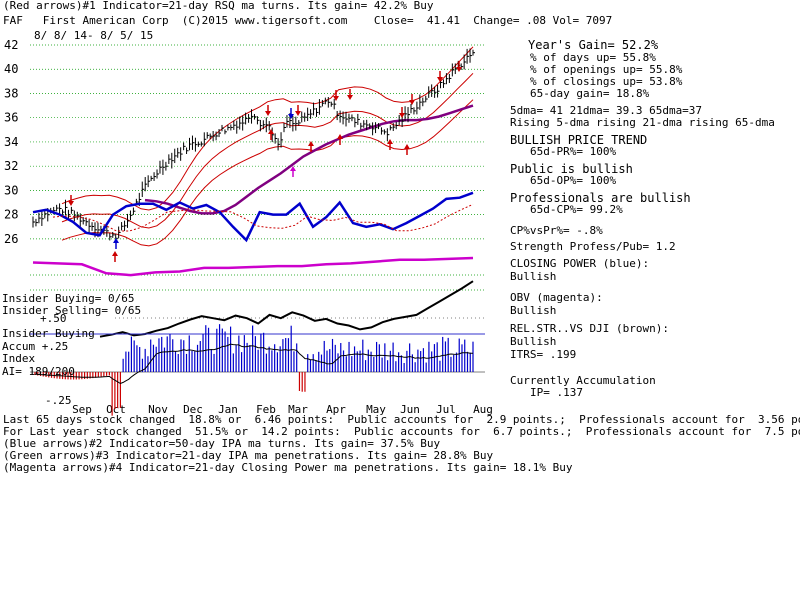 The width and height of the screenshot is (800, 600). Describe the element at coordinates (642, 122) in the screenshot. I see `rising-mas: Rising 5-dma rising 21-dma rising 65-dma` at that location.